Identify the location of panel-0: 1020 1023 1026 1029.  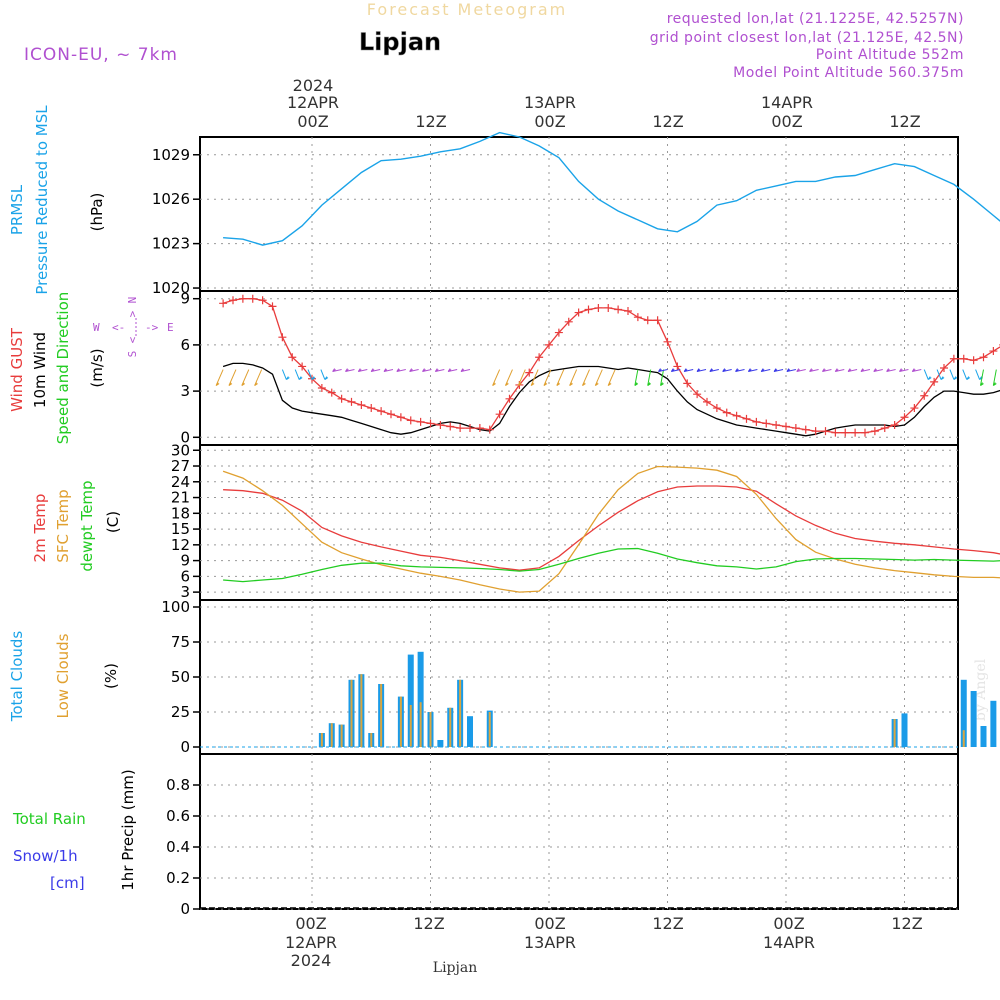
(555, 216).